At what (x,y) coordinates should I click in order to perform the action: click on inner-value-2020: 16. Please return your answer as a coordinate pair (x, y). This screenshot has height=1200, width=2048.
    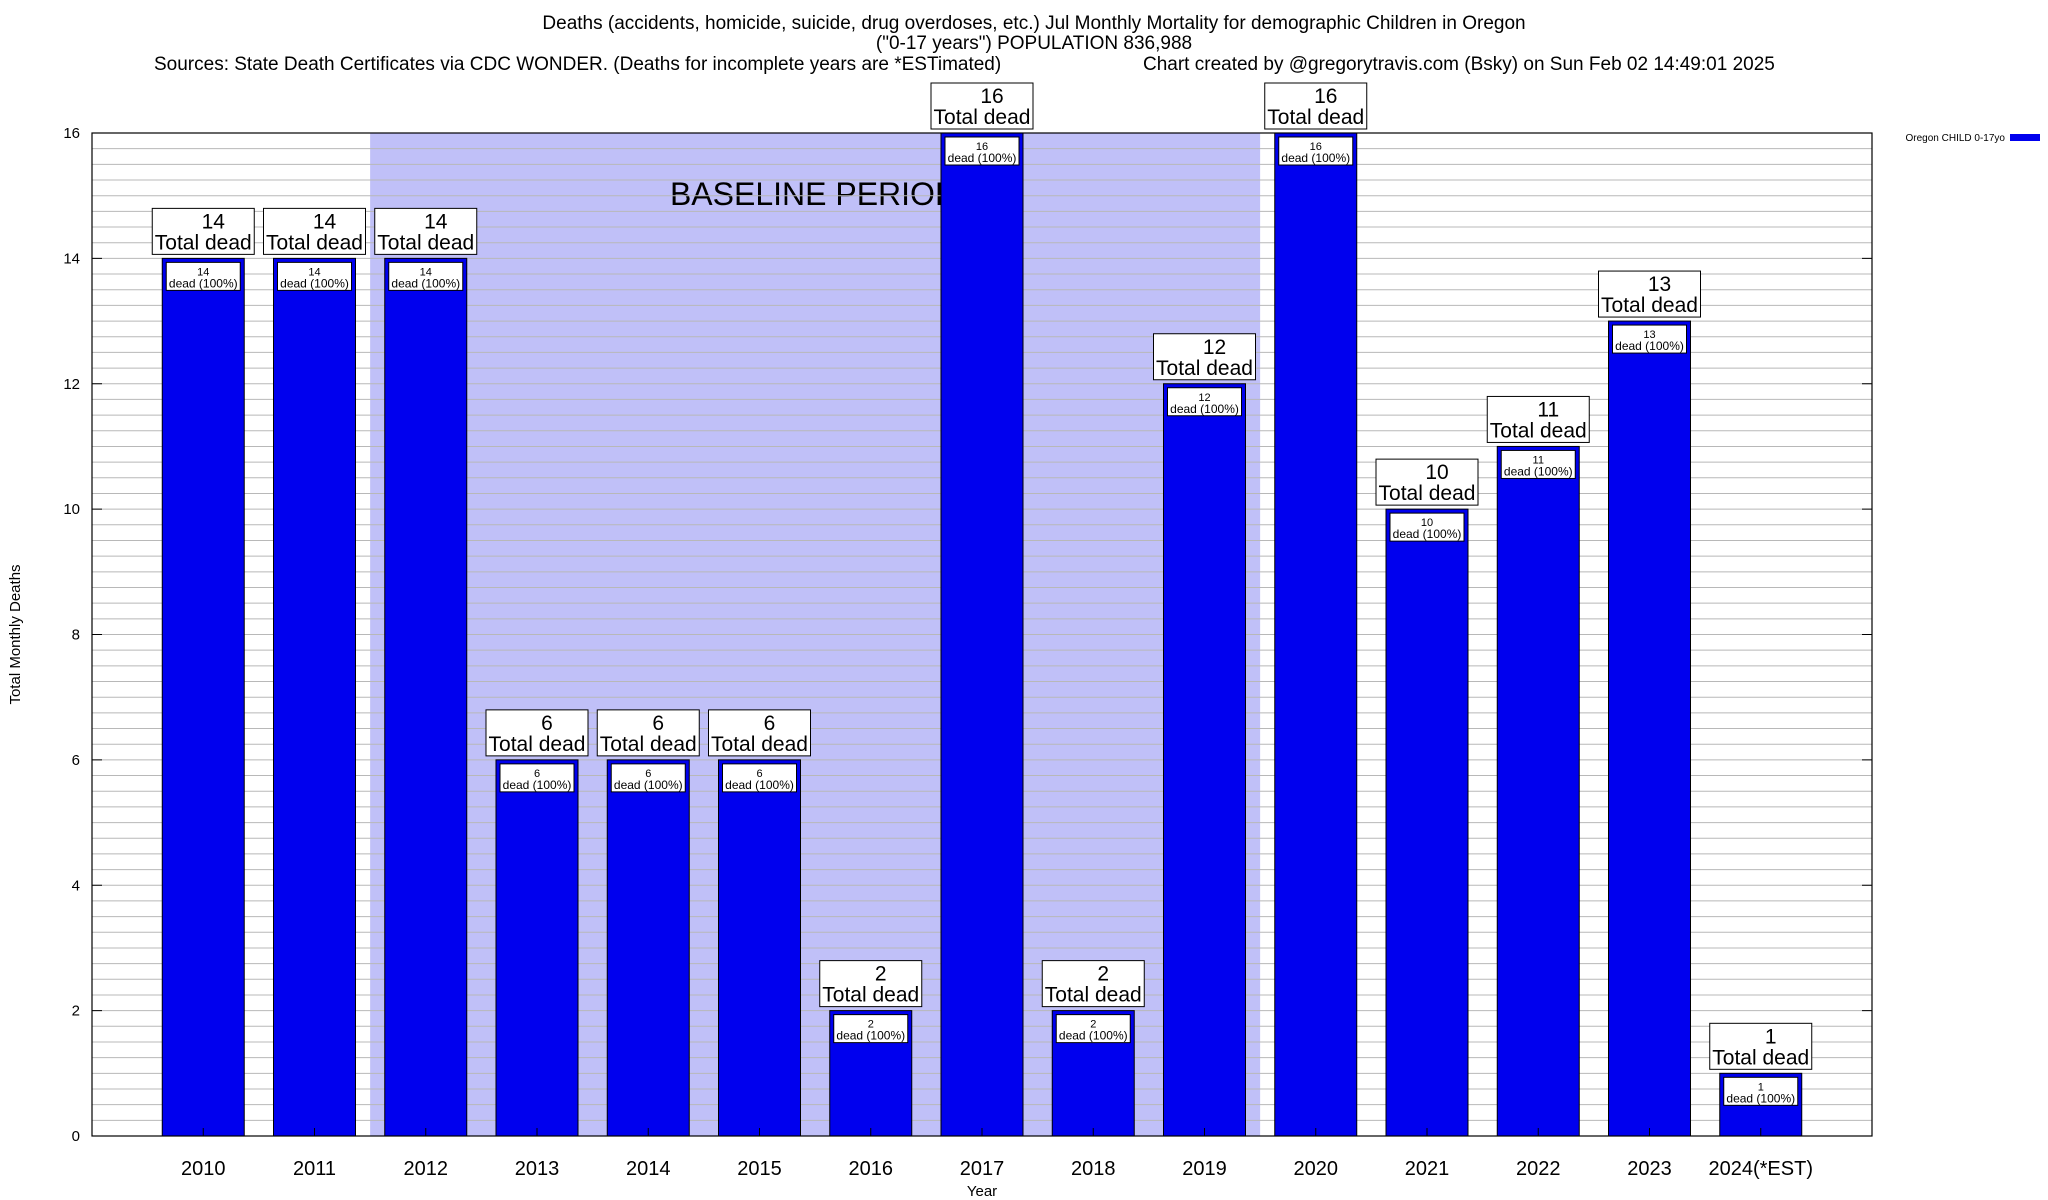
    Looking at the image, I should click on (1316, 147).